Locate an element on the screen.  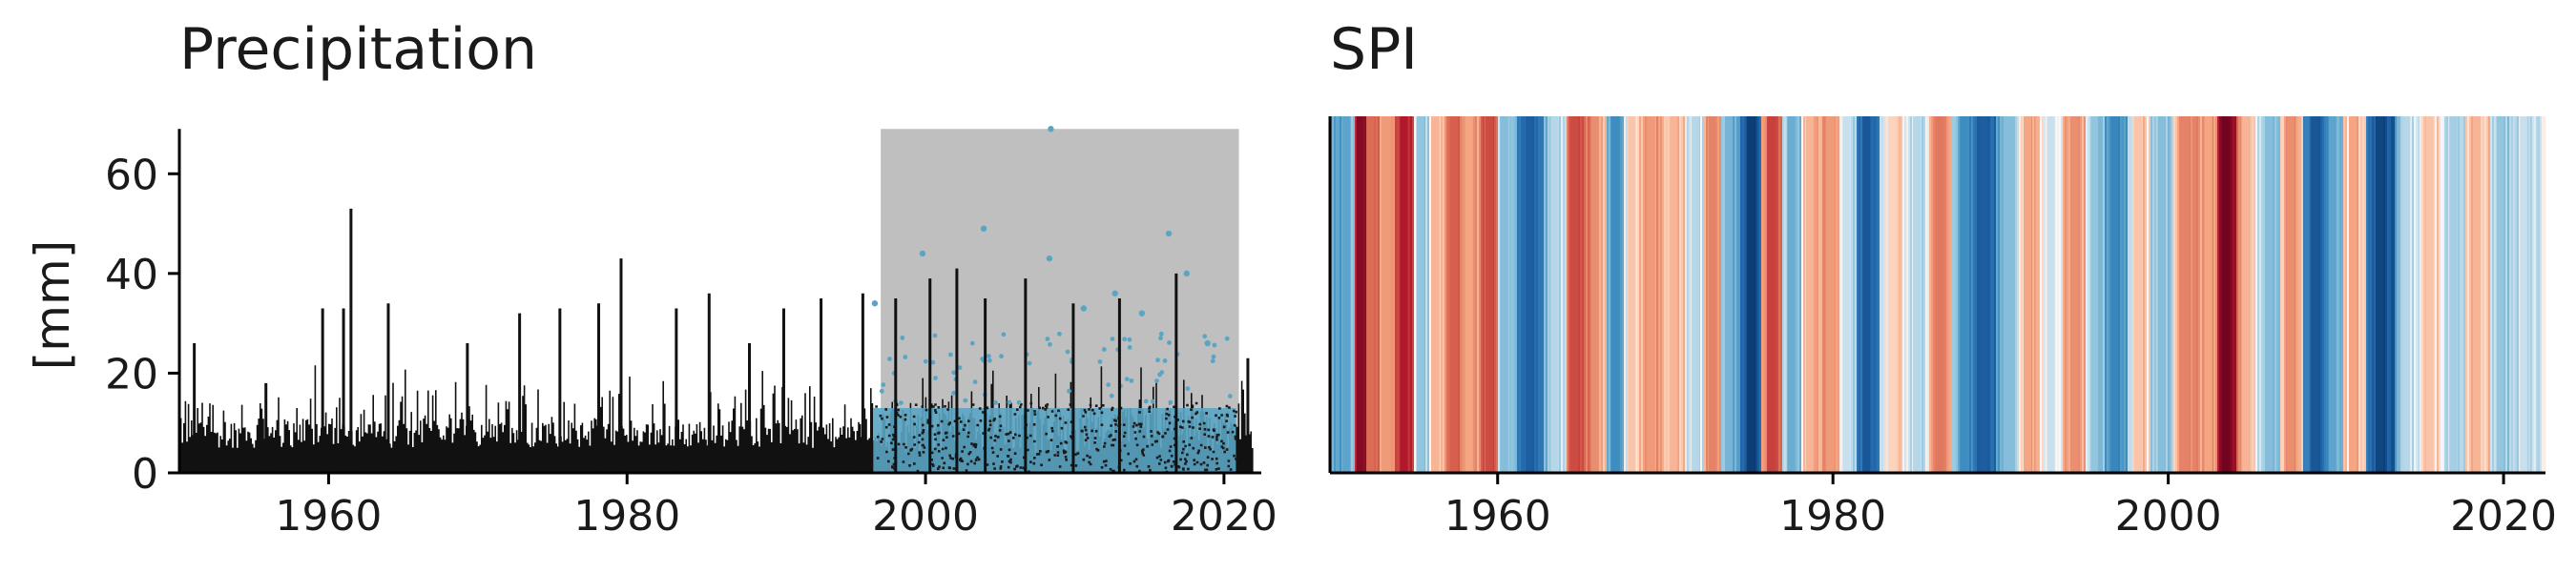
observed-period-fill is located at coordinates (1054, 440).